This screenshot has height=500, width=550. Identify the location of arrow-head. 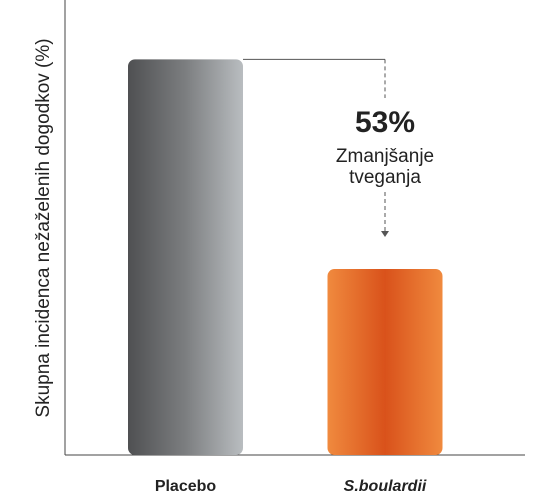
(385, 234).